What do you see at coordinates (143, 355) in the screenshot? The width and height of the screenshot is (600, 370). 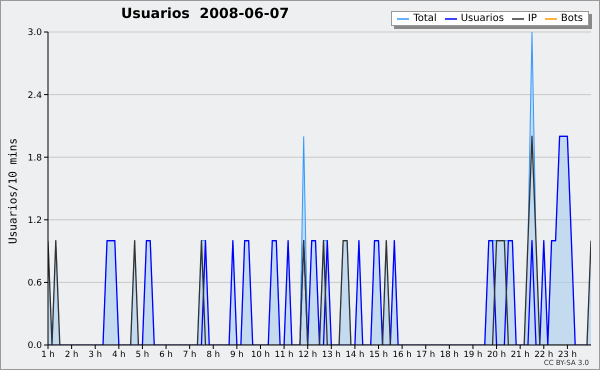 I see `x-tick-label: 5 h` at bounding box center [143, 355].